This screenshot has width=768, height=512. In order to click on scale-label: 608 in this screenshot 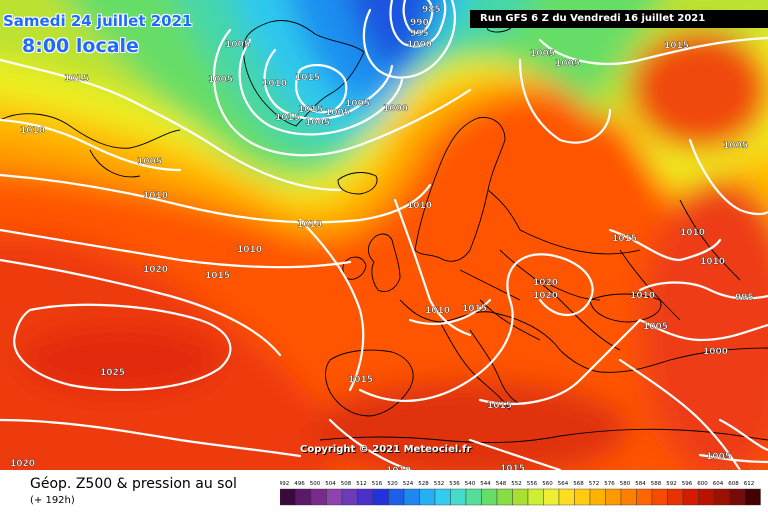, I will do `click(733, 484)`.